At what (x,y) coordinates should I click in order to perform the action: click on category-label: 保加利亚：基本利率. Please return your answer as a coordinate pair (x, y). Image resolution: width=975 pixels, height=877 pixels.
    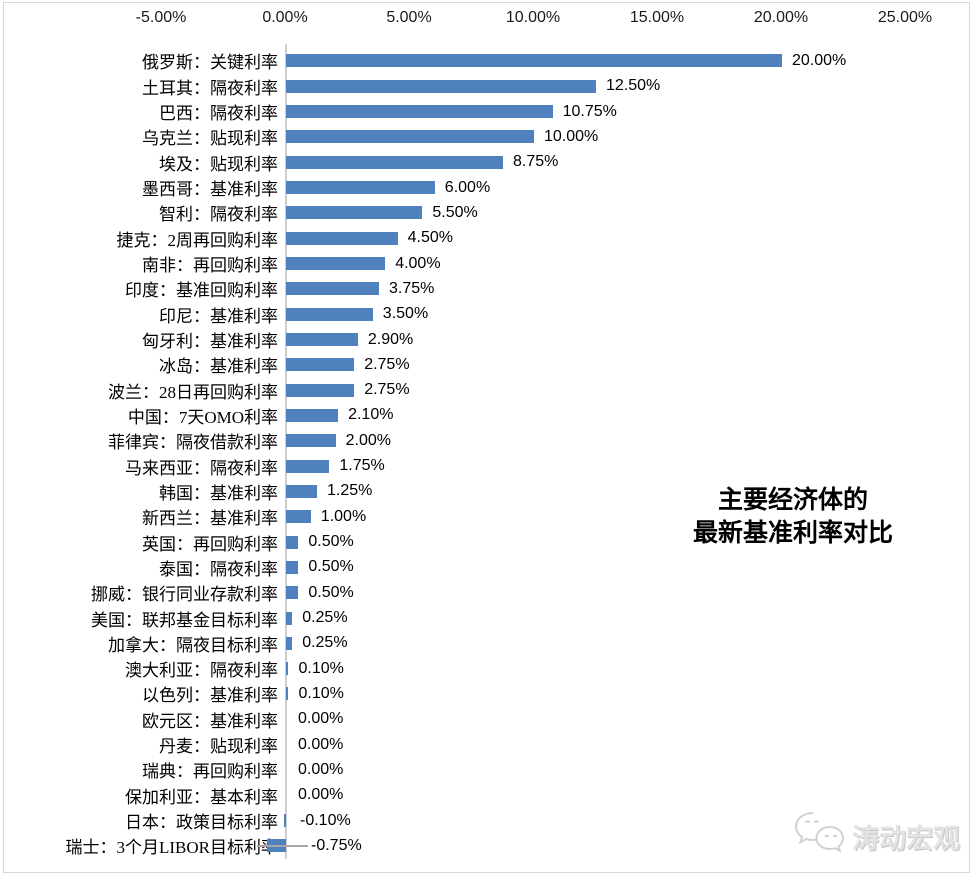
    Looking at the image, I should click on (201, 797).